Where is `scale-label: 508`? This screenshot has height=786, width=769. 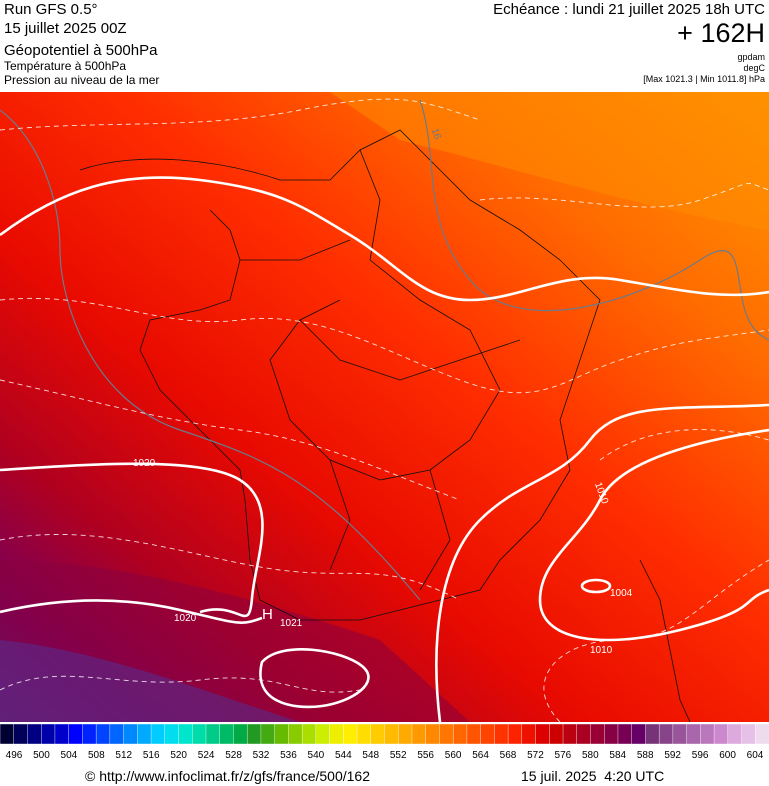 scale-label: 508 is located at coordinates (96, 755).